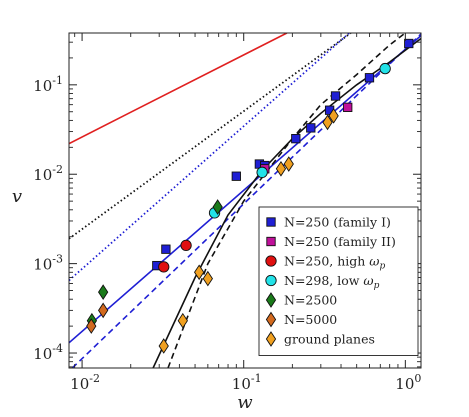 This screenshot has width=469, height=417. What do you see at coordinates (310, 300) in the screenshot?
I see `legend-entry-n-2500: N=2500` at bounding box center [310, 300].